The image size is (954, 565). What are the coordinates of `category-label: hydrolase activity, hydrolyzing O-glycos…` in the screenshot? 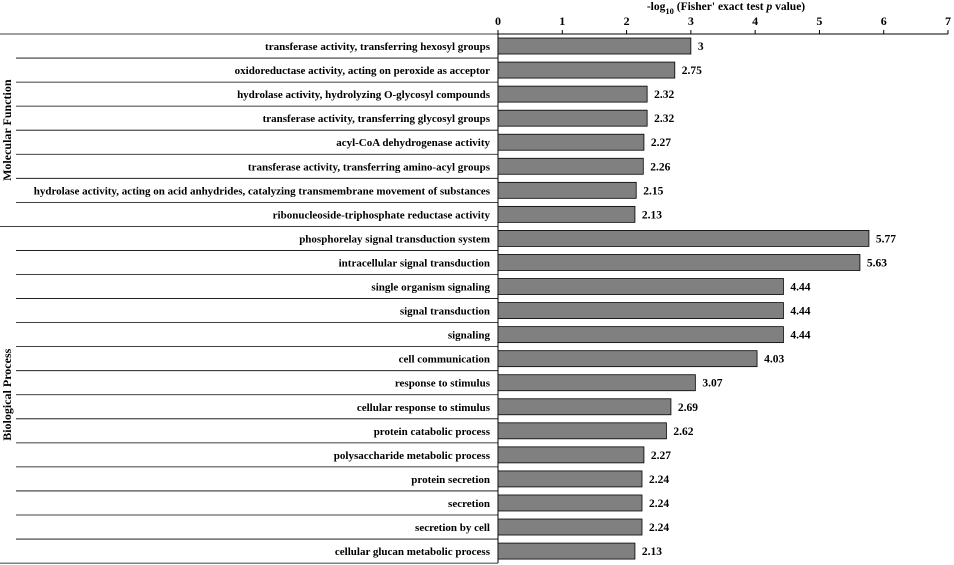 It's located at (364, 95).